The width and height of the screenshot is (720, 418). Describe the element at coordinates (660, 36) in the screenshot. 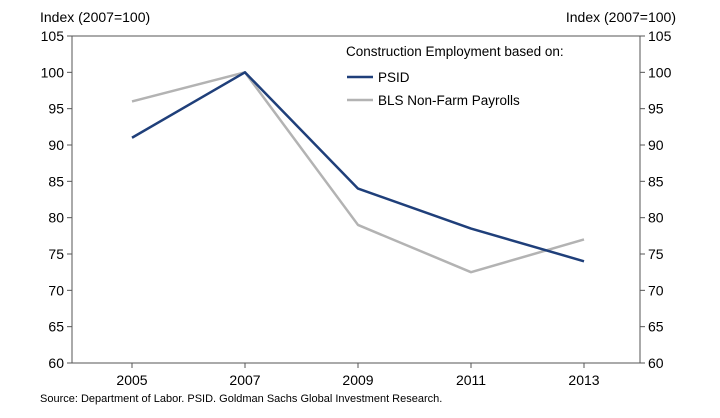

I see `y-tick-label-right: 105` at that location.